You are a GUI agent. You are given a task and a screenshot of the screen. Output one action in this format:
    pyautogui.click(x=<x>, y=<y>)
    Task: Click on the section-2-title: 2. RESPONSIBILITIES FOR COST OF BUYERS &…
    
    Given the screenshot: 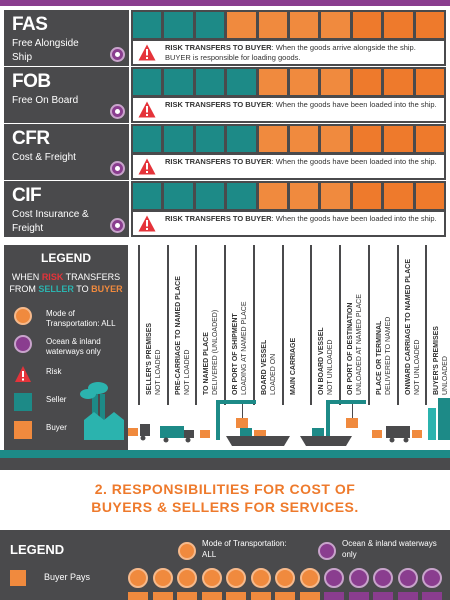 What is the action you would take?
    pyautogui.click(x=225, y=498)
    